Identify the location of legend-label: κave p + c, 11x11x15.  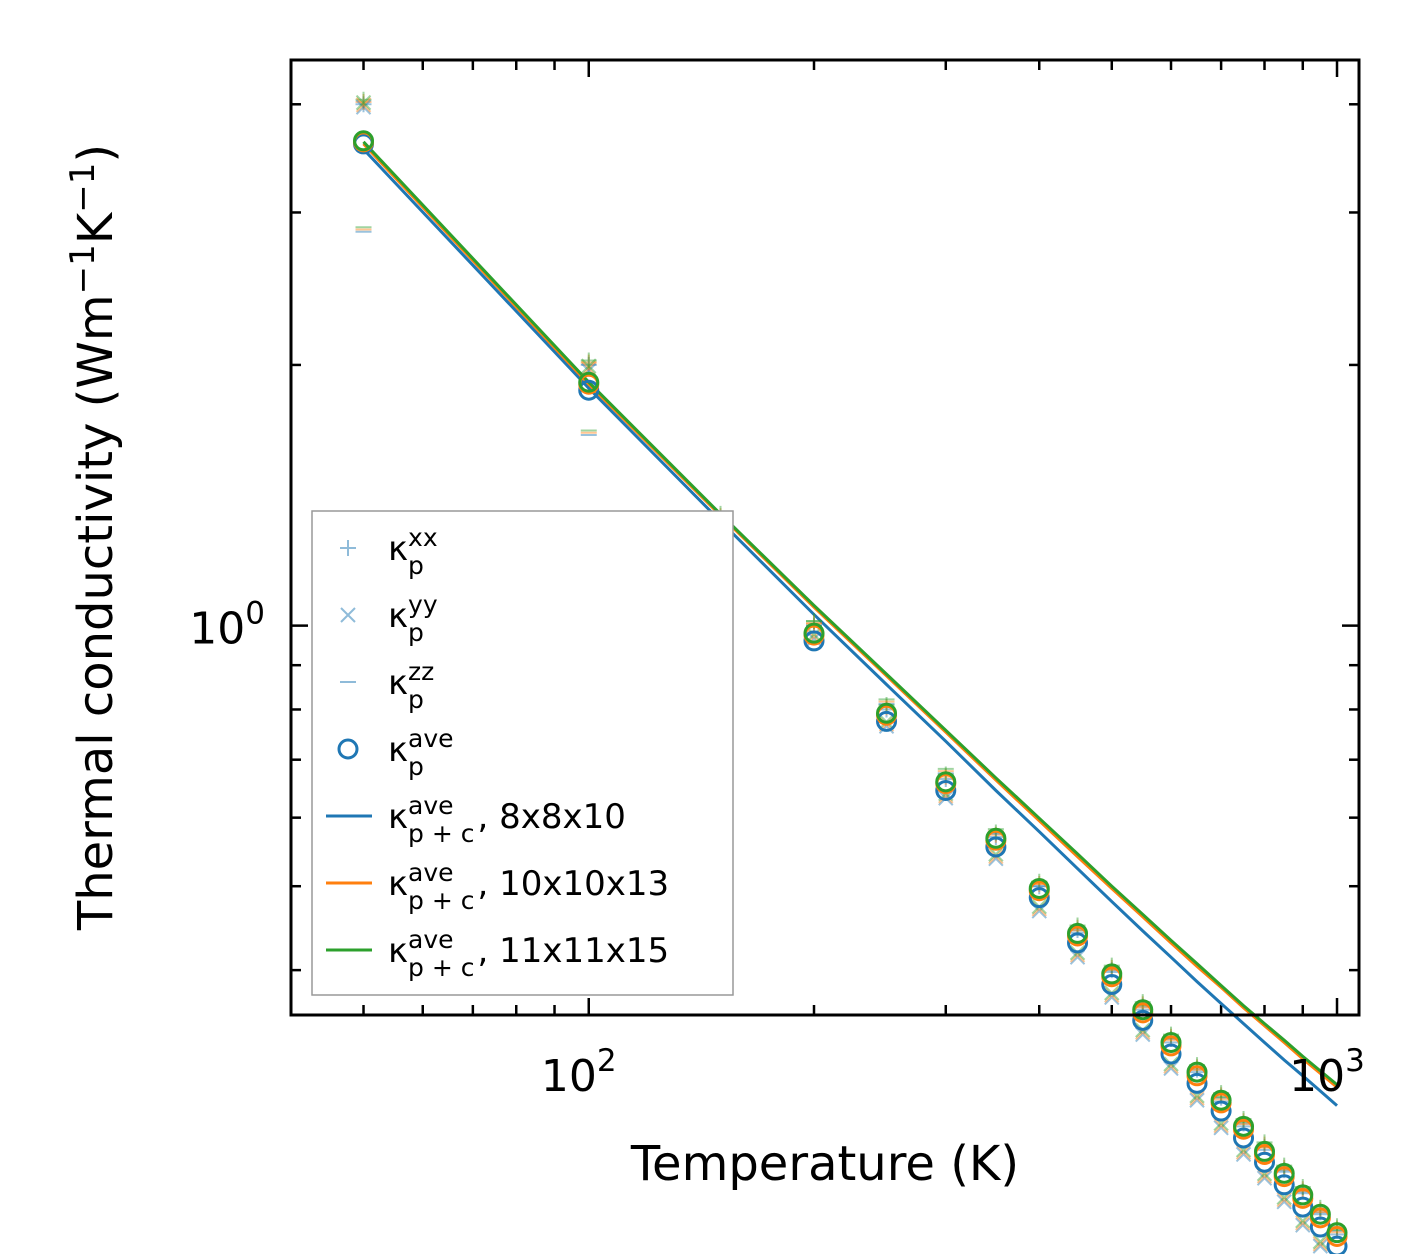
(528, 953).